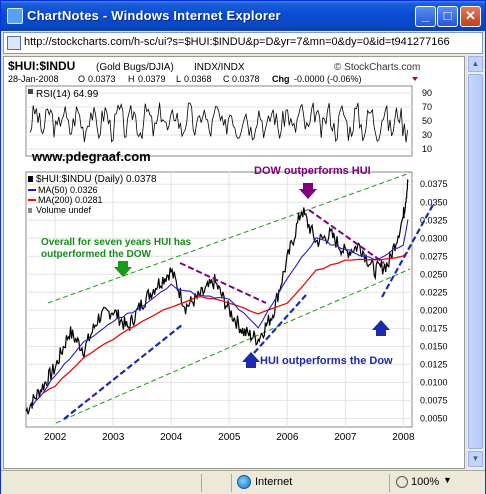 The height and width of the screenshot is (494, 486). What do you see at coordinates (274, 482) in the screenshot?
I see `security-zone-label: Internet` at bounding box center [274, 482].